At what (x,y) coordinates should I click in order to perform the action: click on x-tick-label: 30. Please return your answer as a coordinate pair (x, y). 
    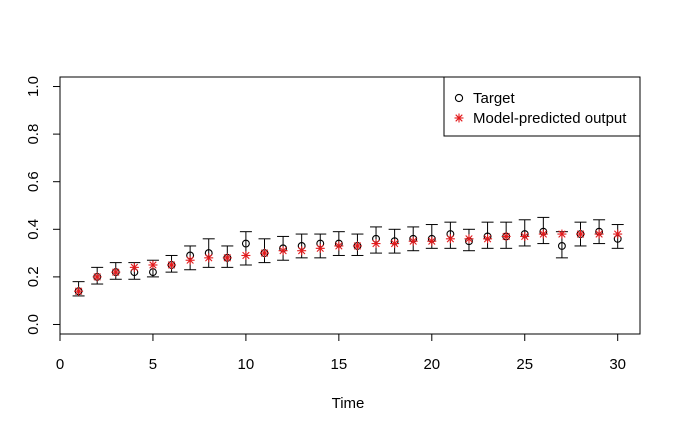
    Looking at the image, I should click on (617, 364).